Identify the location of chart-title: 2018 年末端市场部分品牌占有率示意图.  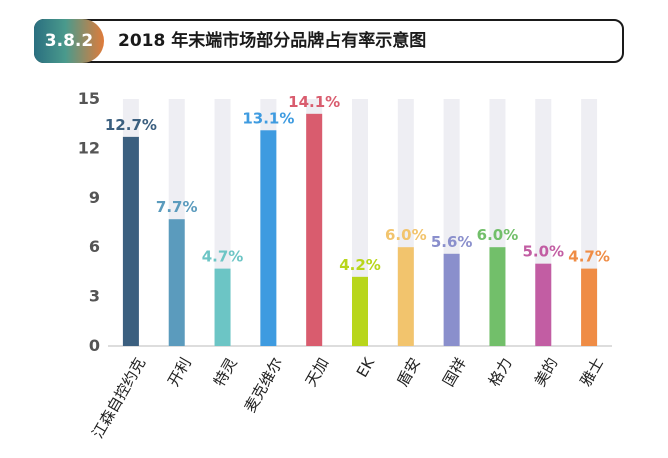
(272, 41).